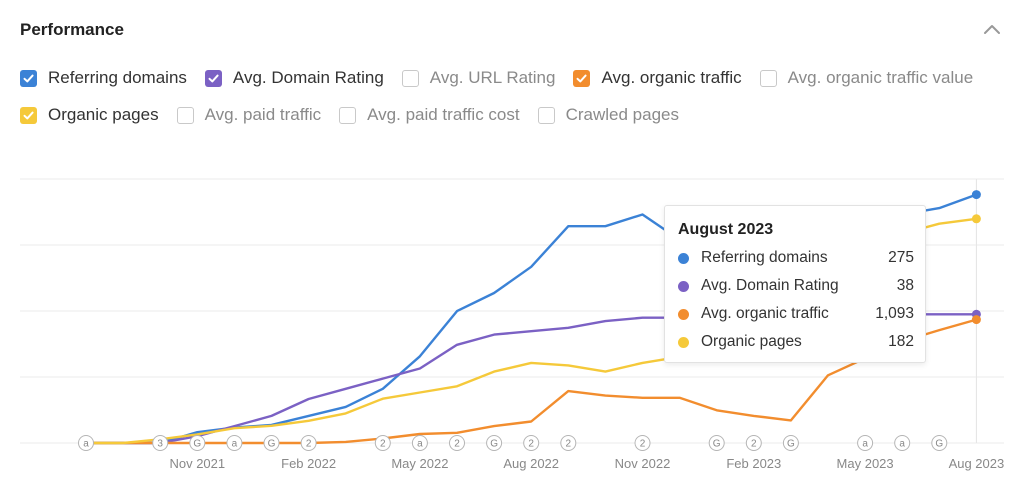  I want to click on tooltip-title: August 2023, so click(726, 229).